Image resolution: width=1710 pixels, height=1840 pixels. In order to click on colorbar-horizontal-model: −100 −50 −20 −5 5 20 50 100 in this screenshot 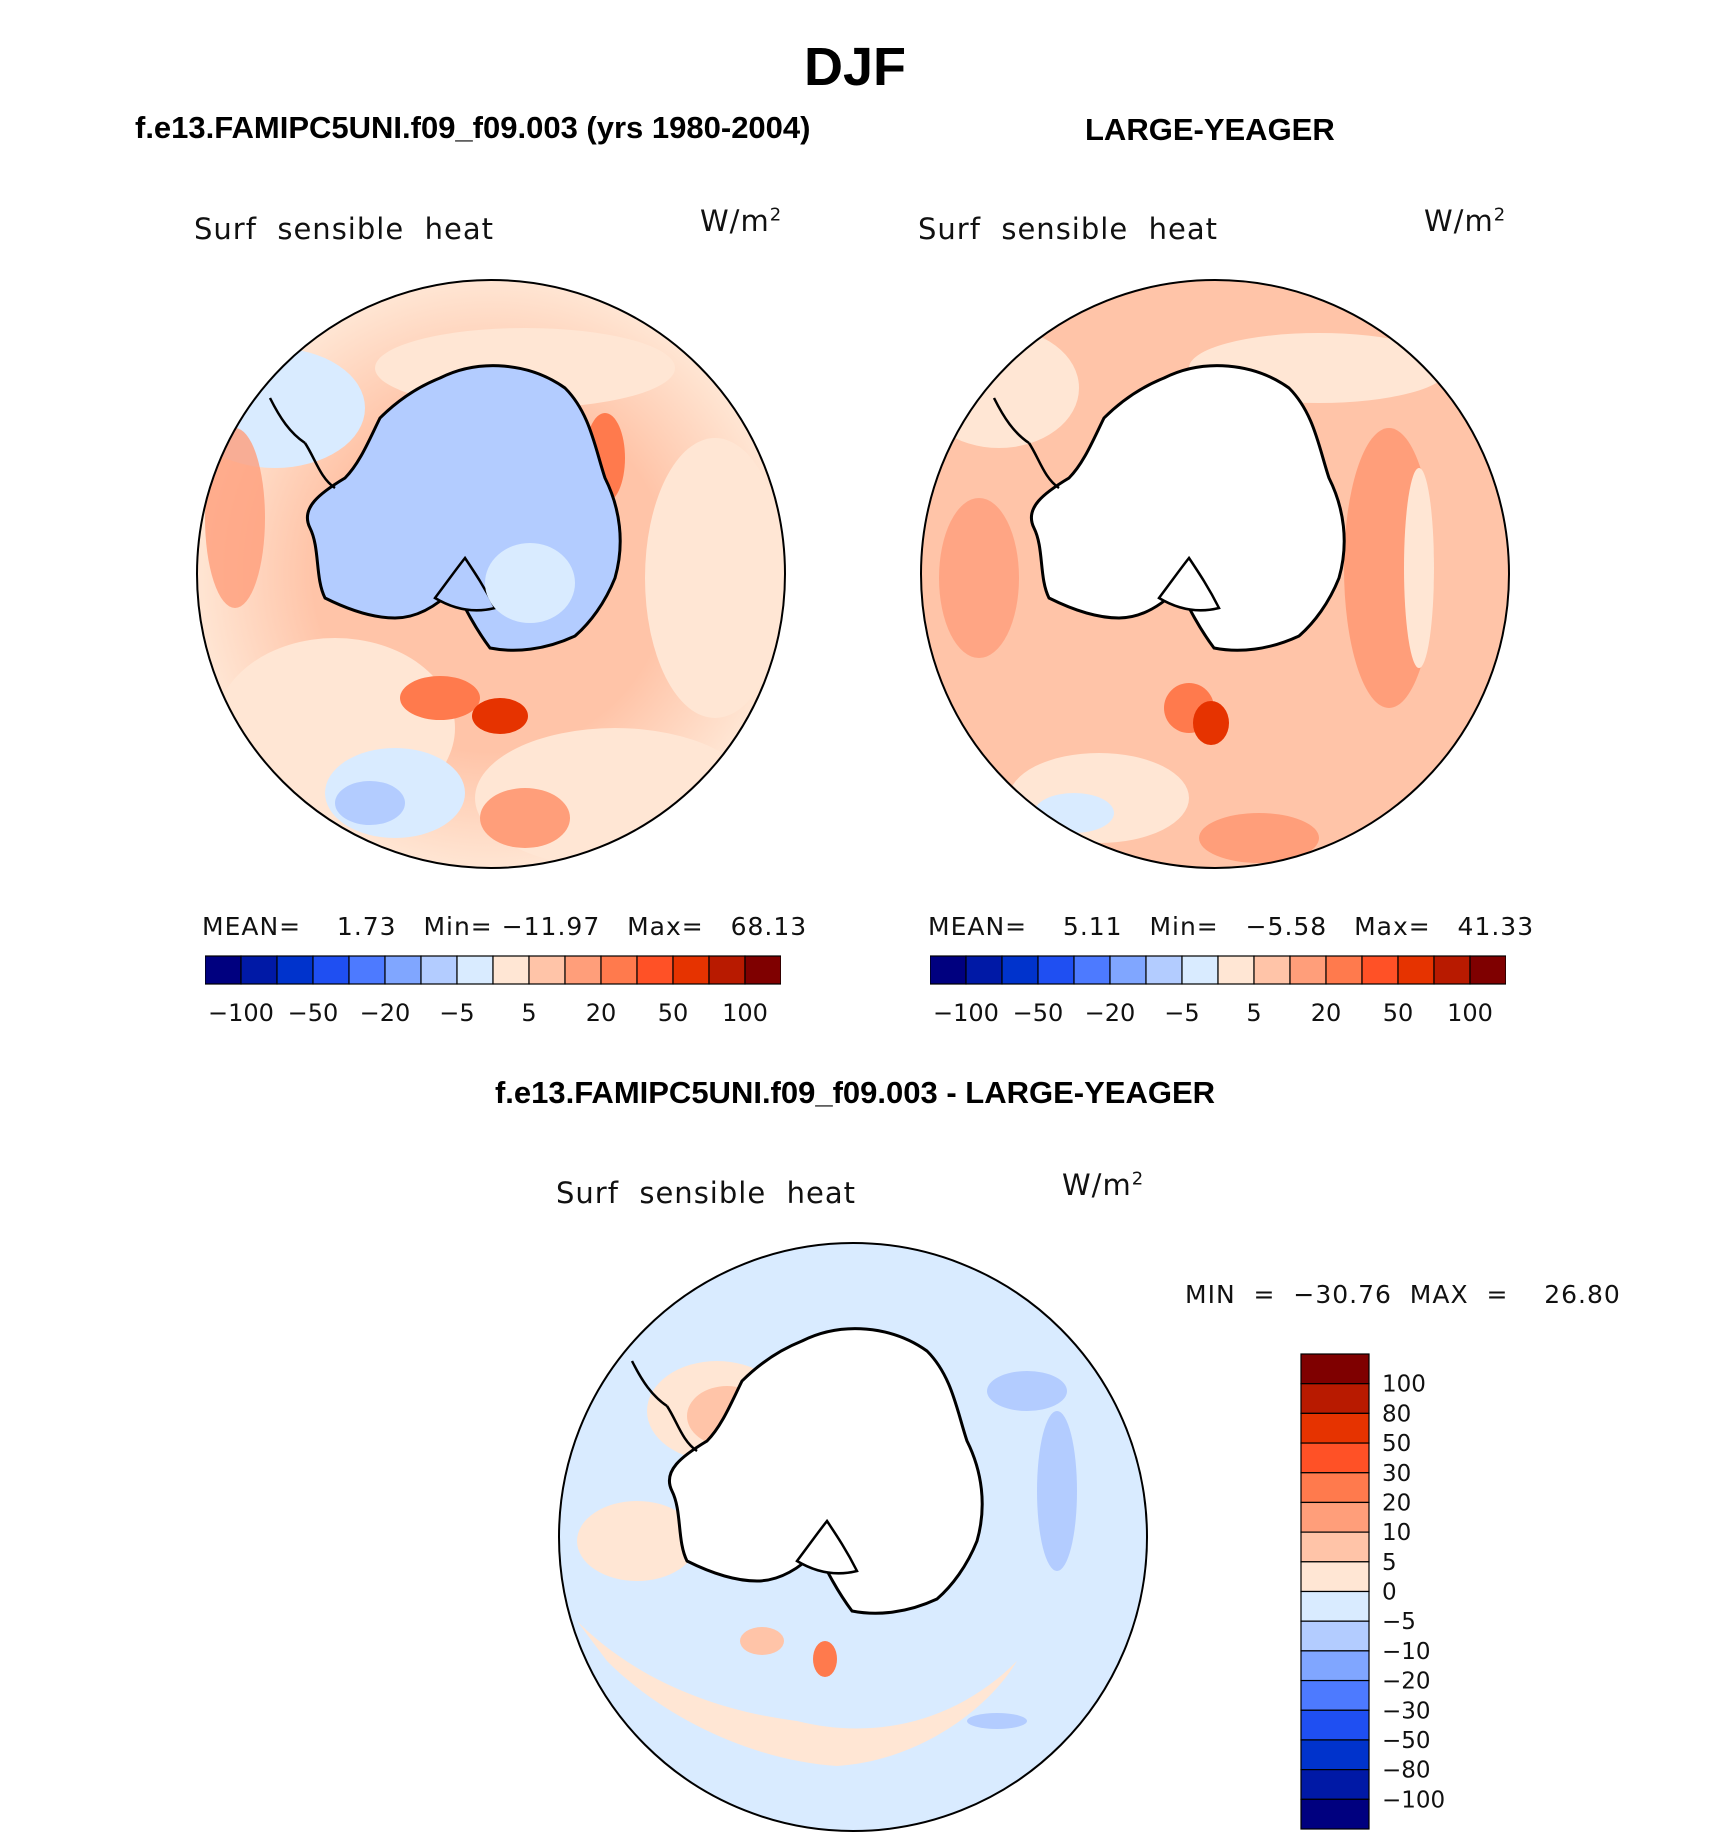, I will do `click(493, 991)`.